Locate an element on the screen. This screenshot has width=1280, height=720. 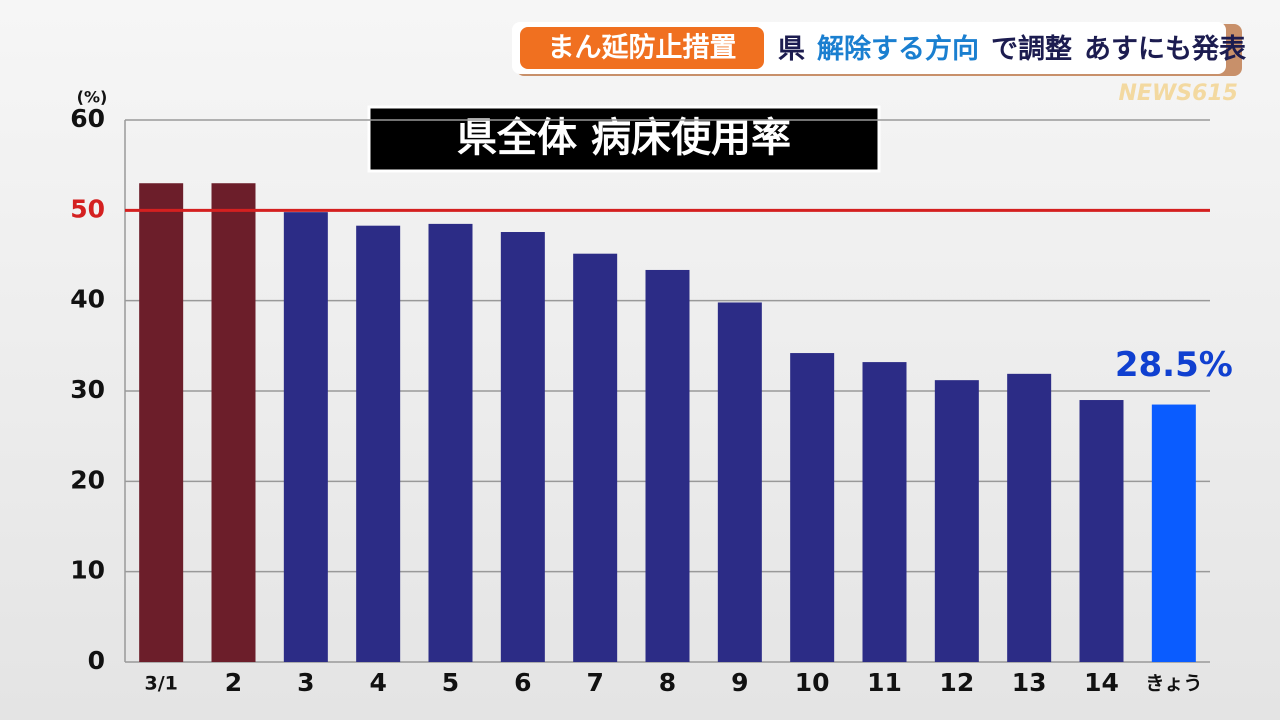
x-tick-label: 6 is located at coordinates (522, 682).